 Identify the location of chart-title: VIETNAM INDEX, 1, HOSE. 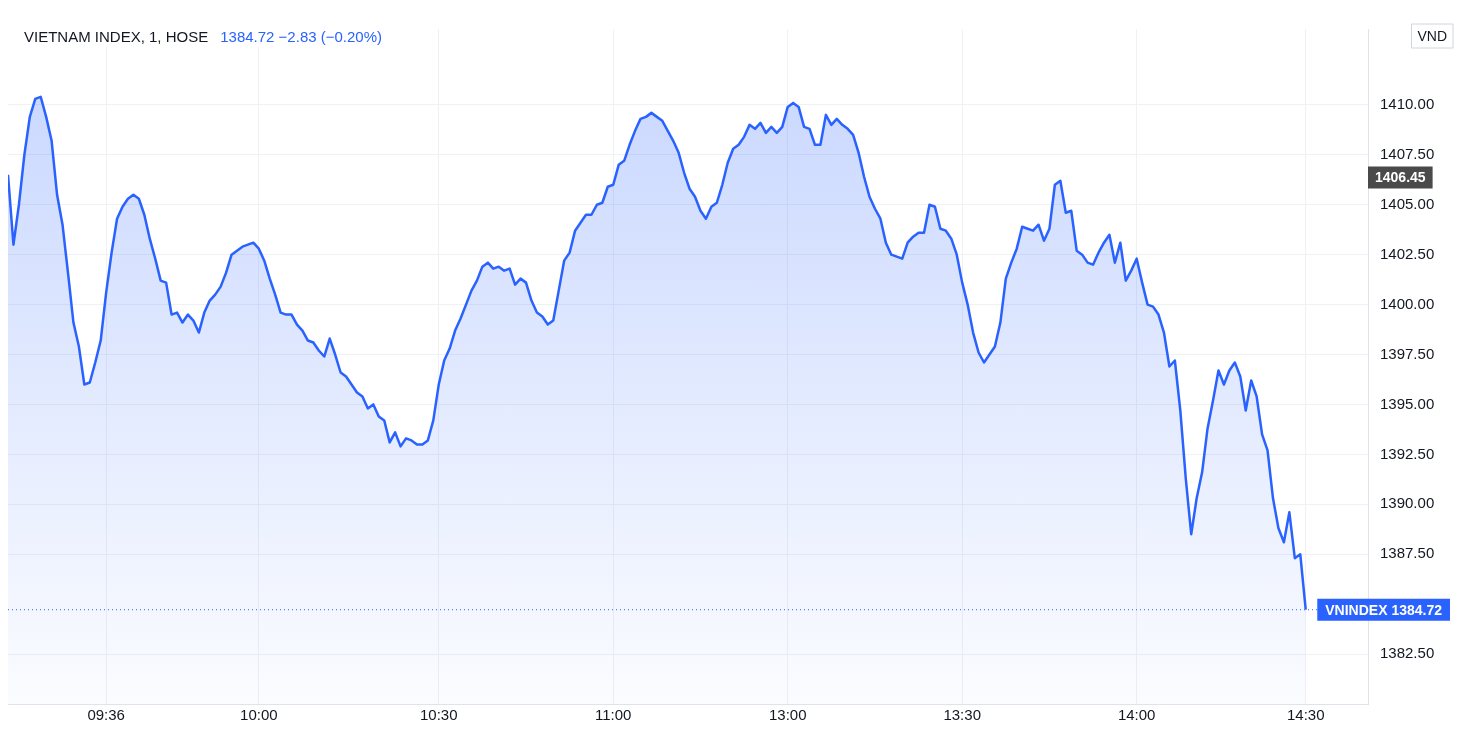
(116, 36).